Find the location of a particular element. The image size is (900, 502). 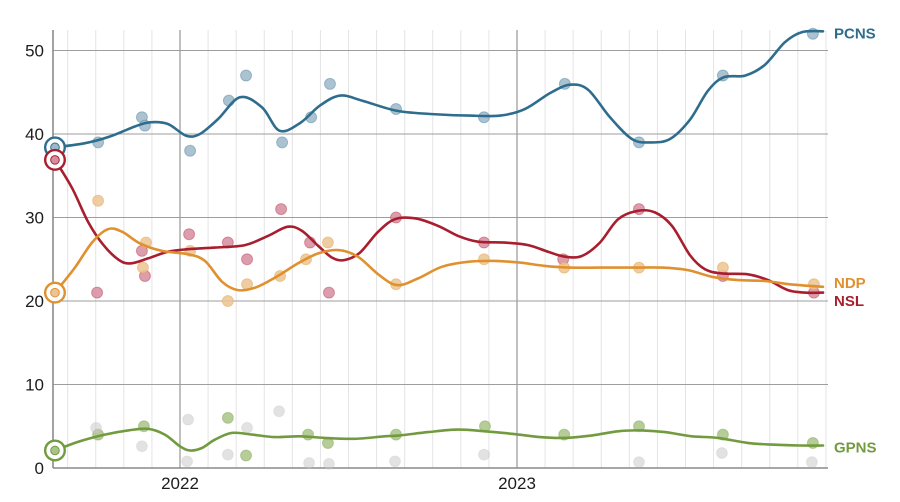

trend-line-ndp is located at coordinates (439, 260).